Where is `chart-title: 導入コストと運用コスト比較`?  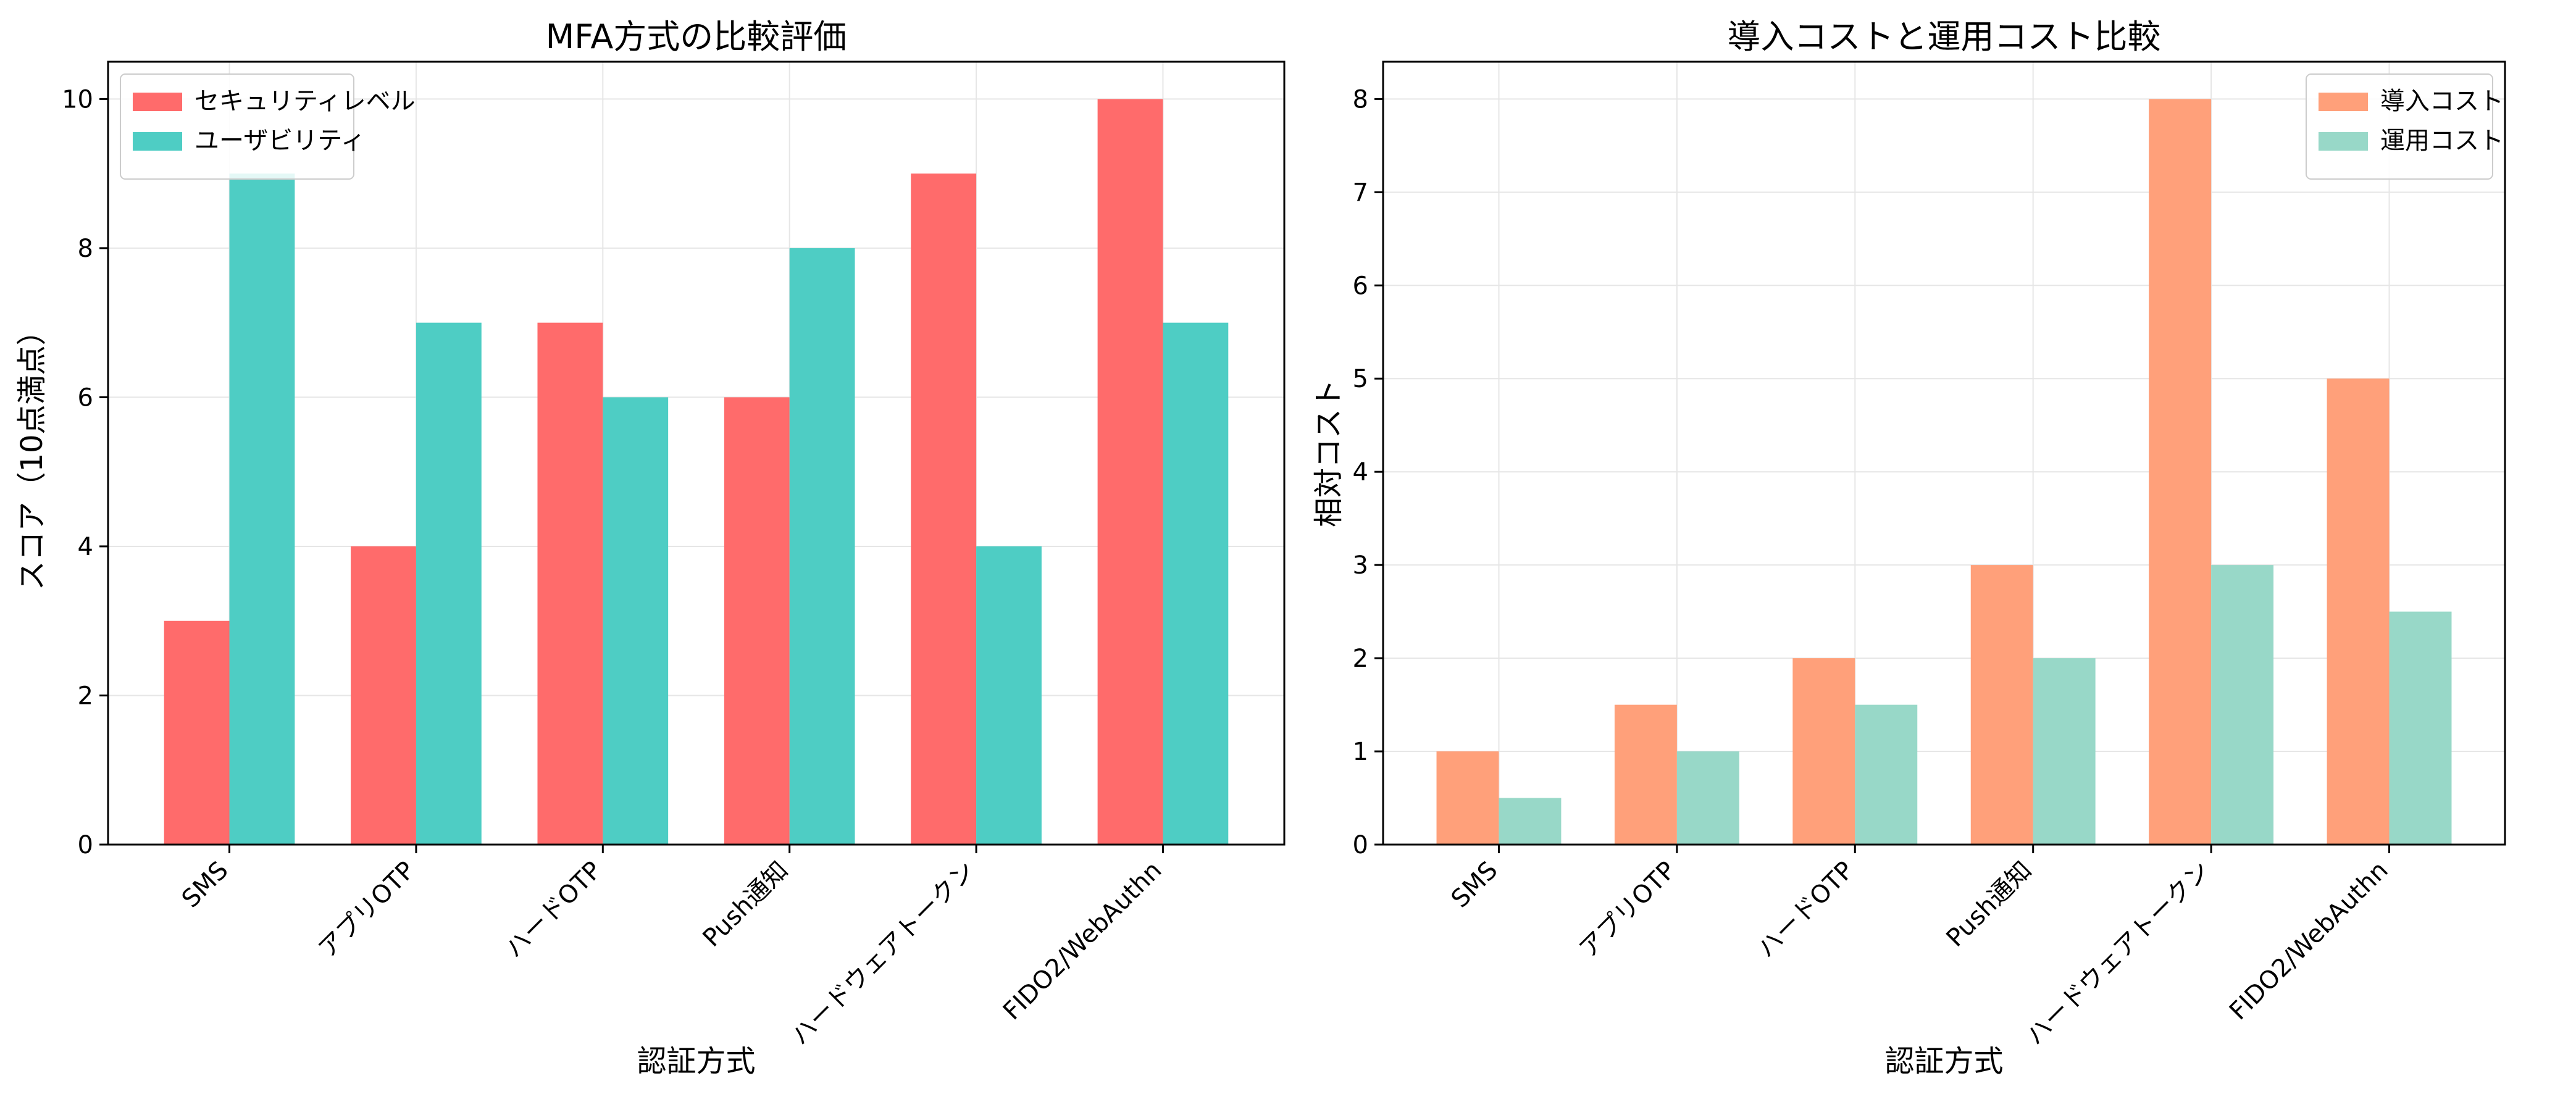 chart-title: 導入コストと運用コスト比較 is located at coordinates (1944, 37).